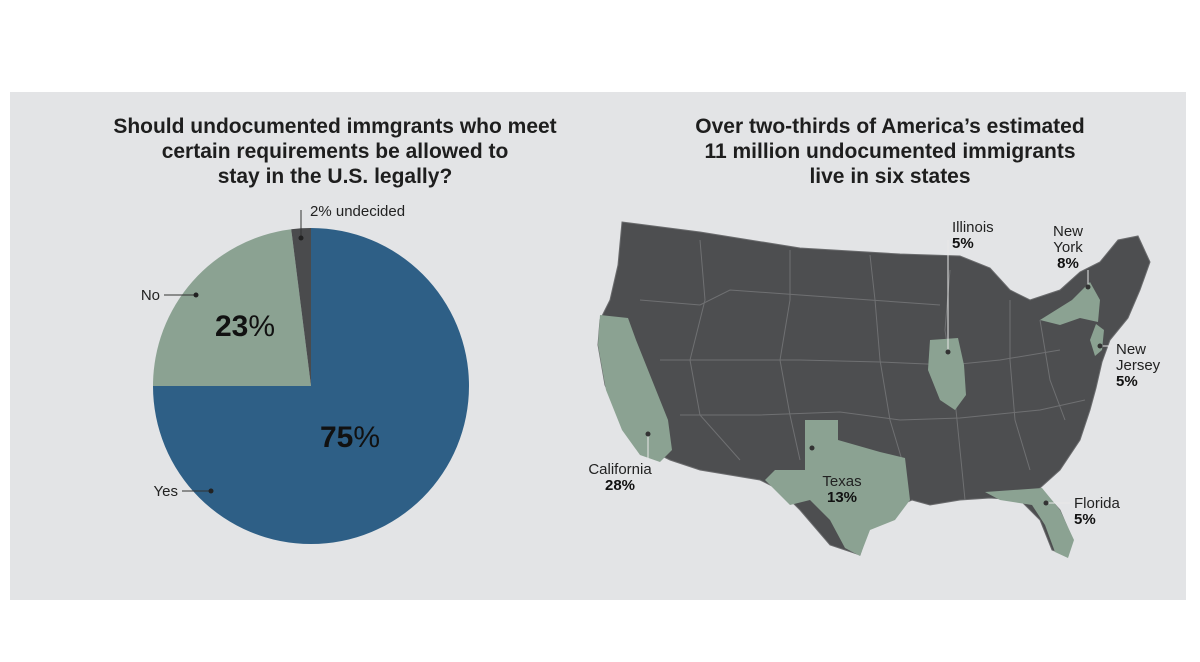  Describe the element at coordinates (335, 126) in the screenshot. I see `pie-title-line: Should undocumented immgrants who meet` at that location.